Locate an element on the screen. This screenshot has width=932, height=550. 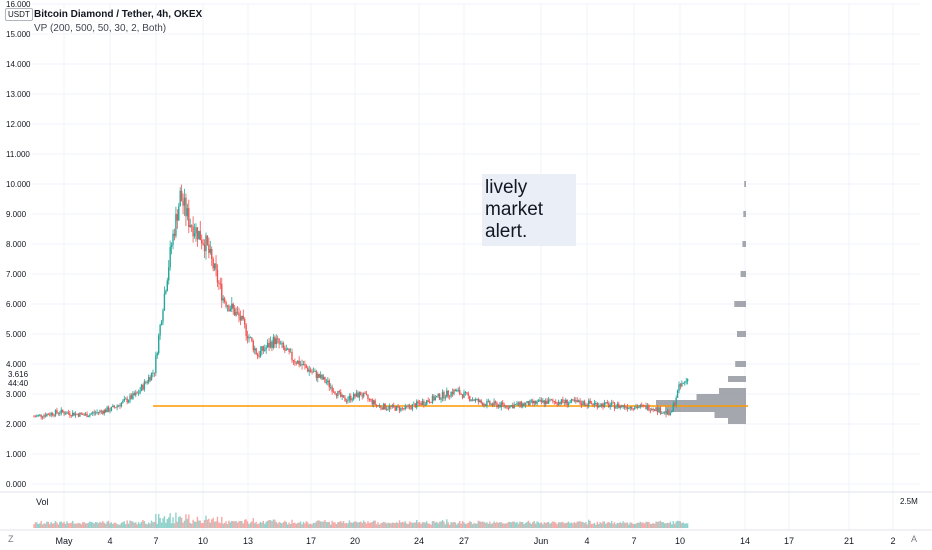
z-icon: Z is located at coordinates (11, 539).